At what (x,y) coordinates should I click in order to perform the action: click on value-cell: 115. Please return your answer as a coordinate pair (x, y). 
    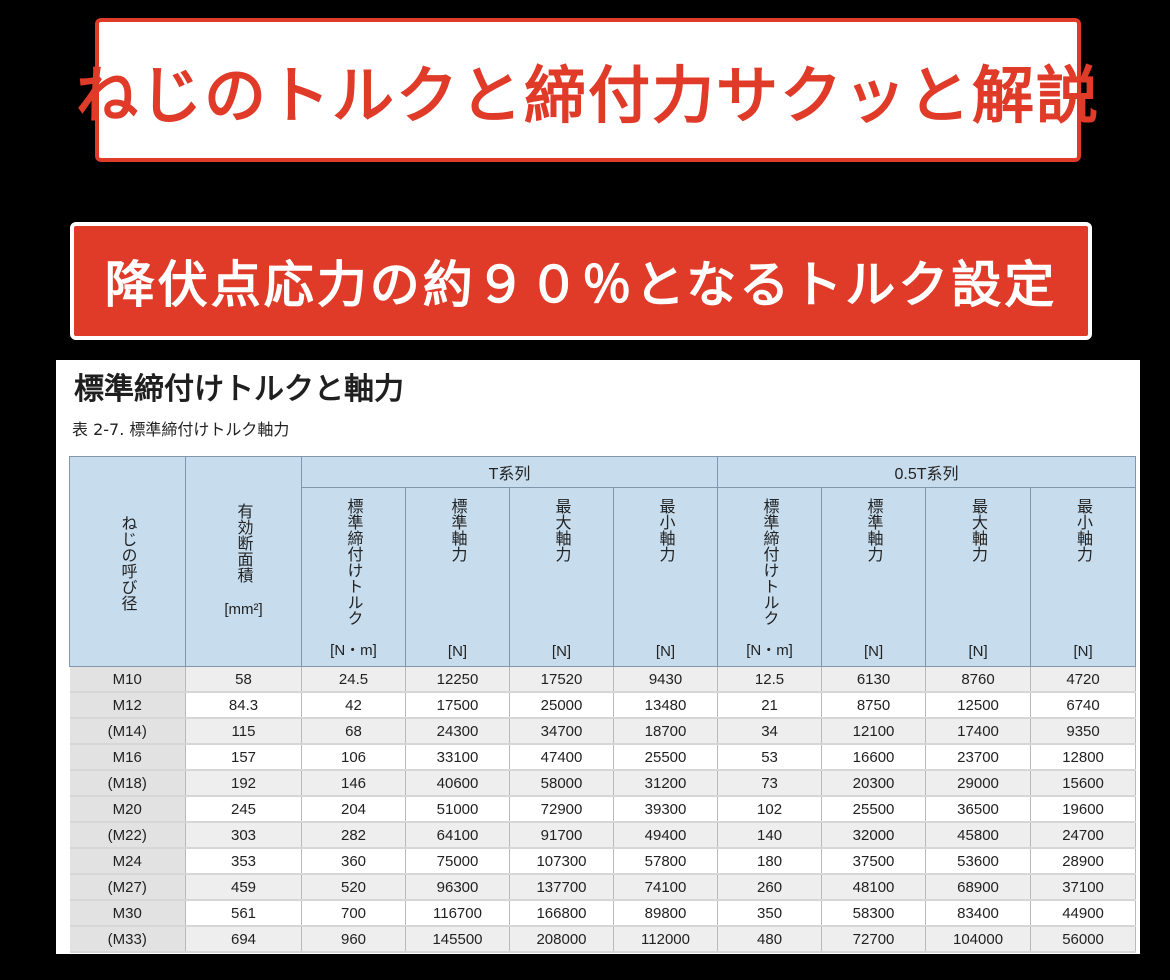
    Looking at the image, I should click on (243, 731).